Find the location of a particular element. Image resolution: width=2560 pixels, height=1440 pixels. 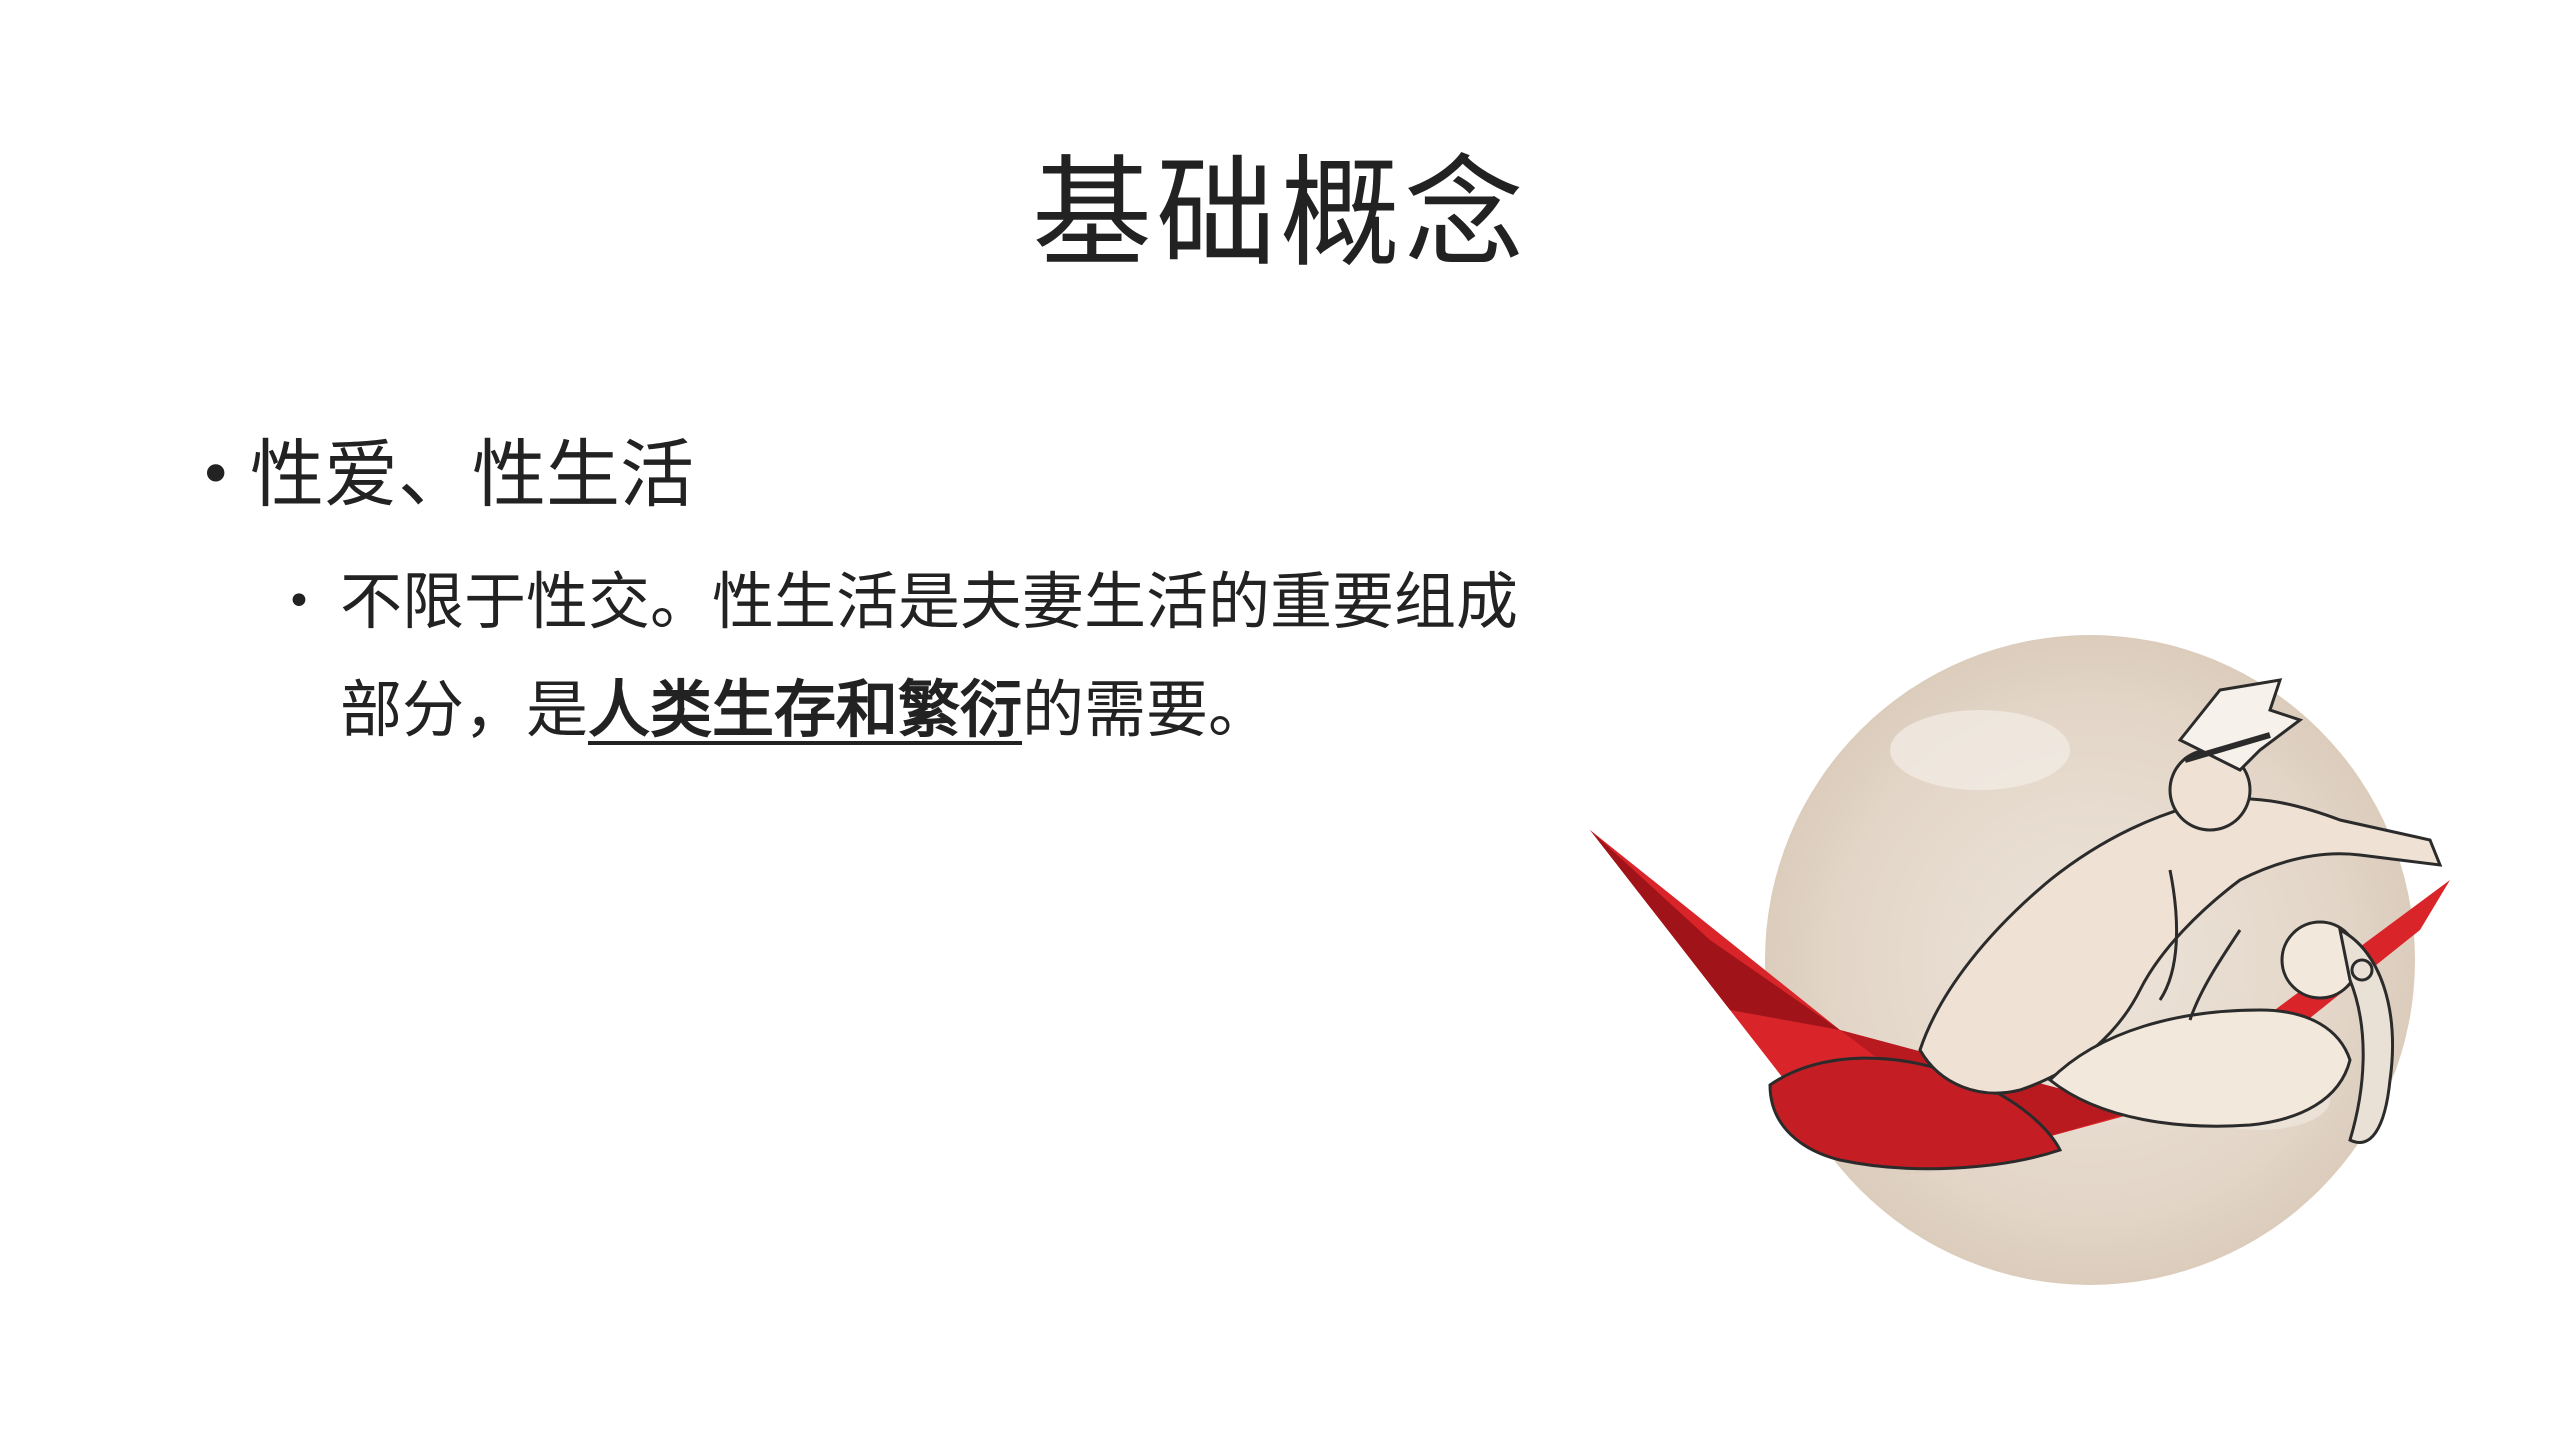

red-garment is located at coordinates (1915, 1113).